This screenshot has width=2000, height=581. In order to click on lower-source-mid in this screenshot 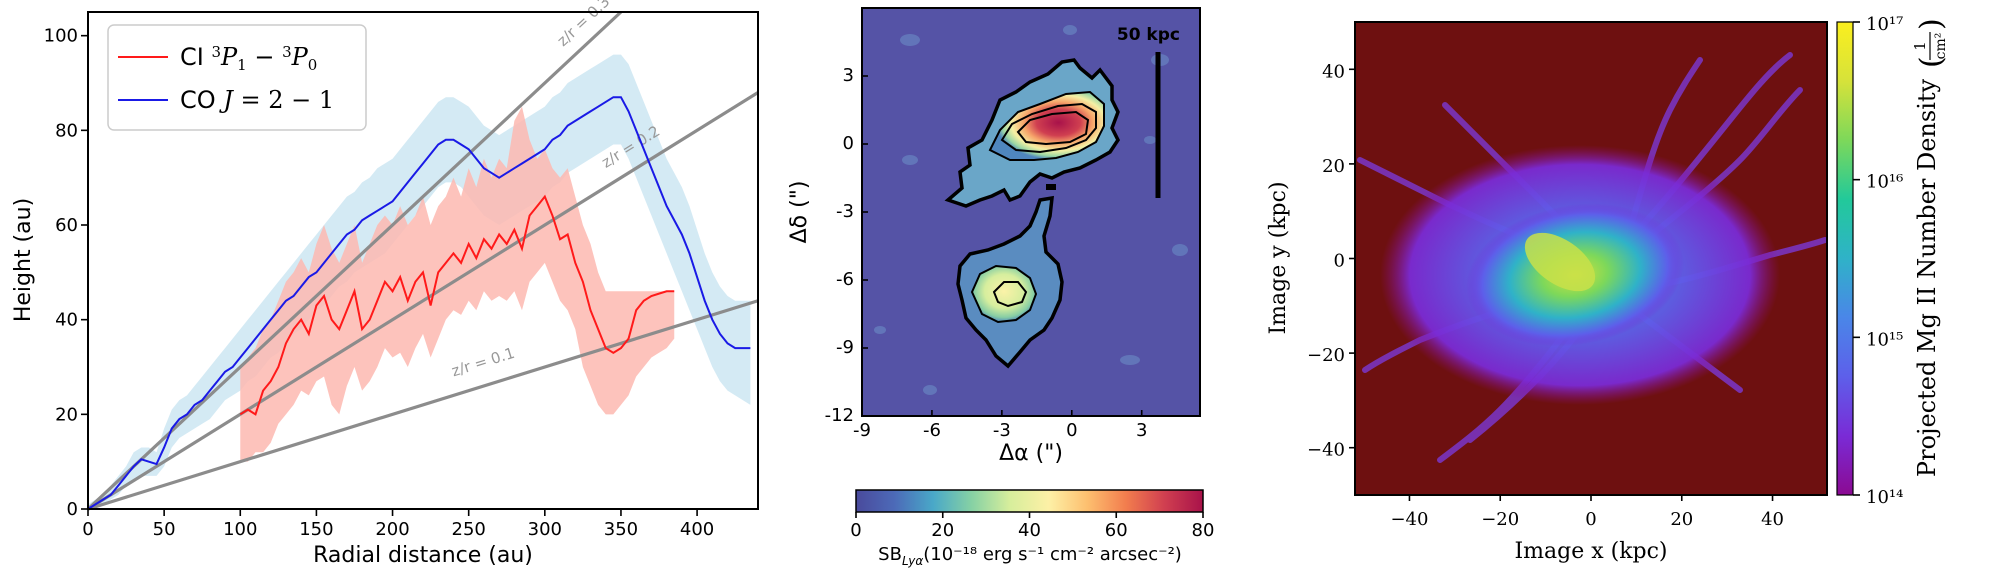, I will do `click(1004, 294)`.